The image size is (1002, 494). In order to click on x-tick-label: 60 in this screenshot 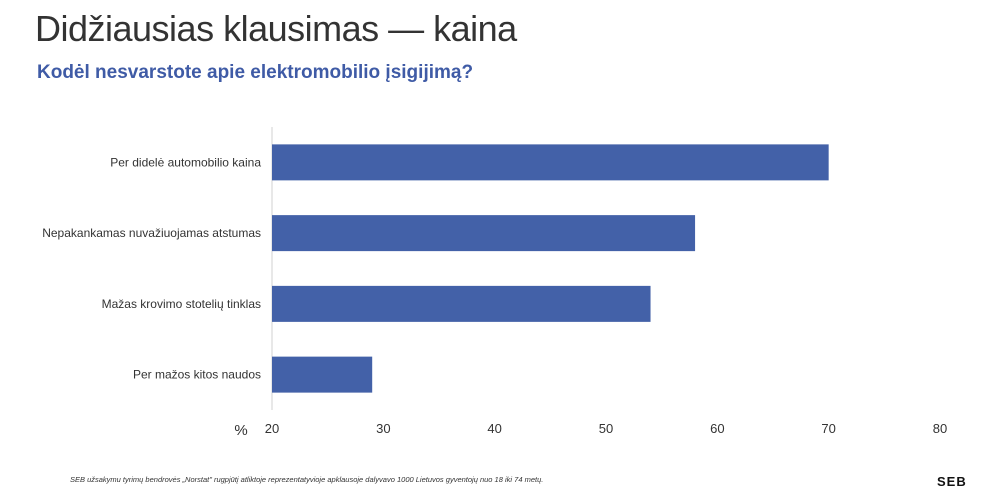, I will do `click(717, 428)`.